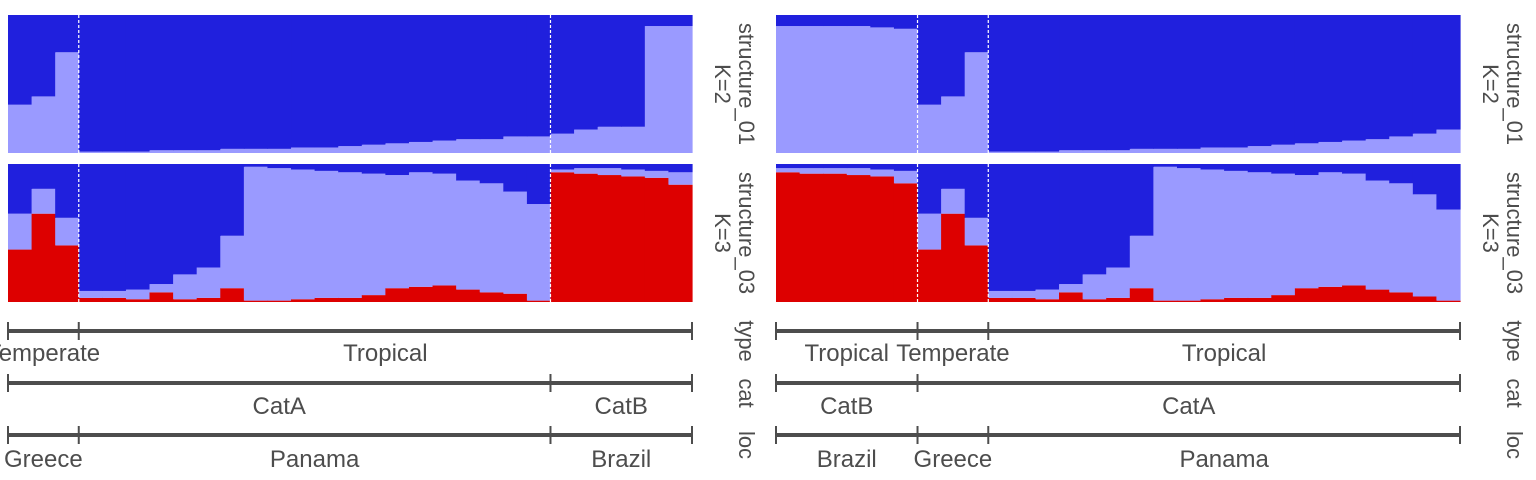 The image size is (1536, 480). Describe the element at coordinates (279, 406) in the screenshot. I see `group-label-cat: CatA` at that location.